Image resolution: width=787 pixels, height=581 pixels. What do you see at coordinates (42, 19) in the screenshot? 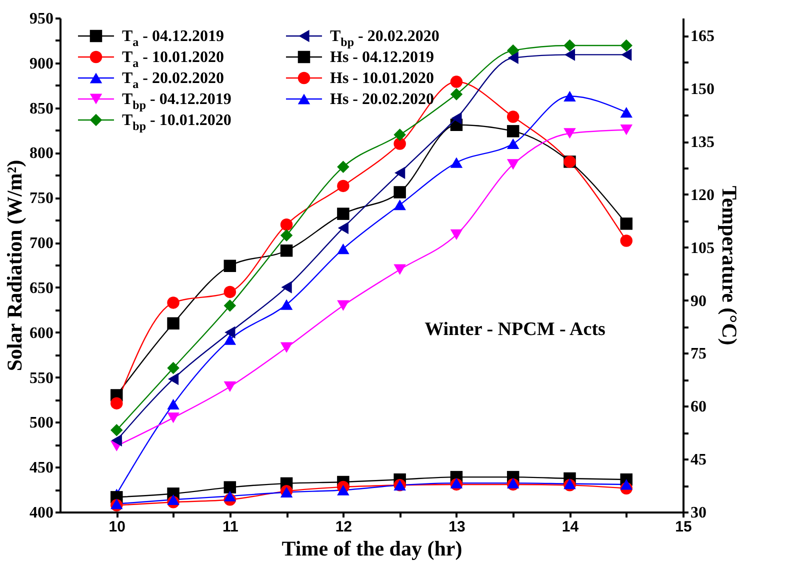
I see `y-tick-label: 950` at bounding box center [42, 19].